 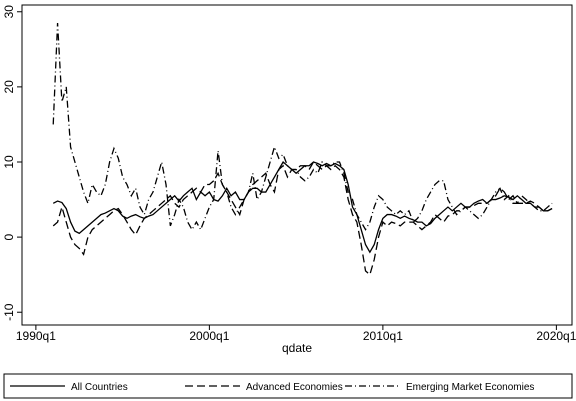 I want to click on legend-frame, so click(x=288, y=386).